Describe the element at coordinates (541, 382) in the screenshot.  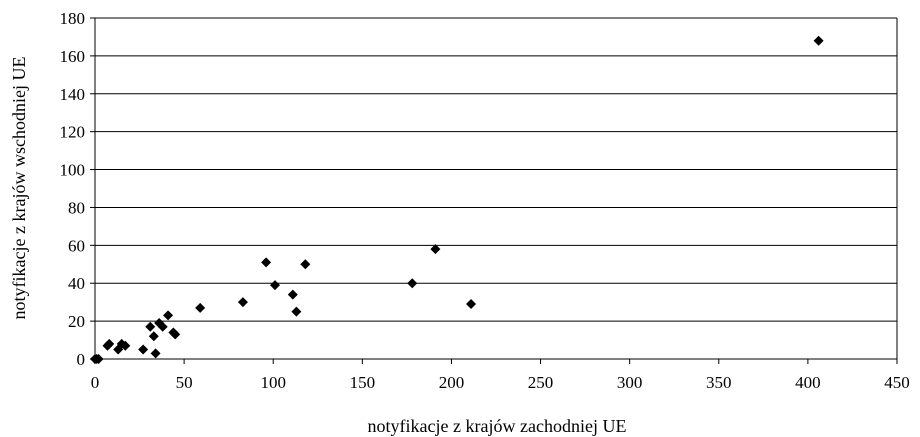
I see `x-tick-label: 250` at that location.